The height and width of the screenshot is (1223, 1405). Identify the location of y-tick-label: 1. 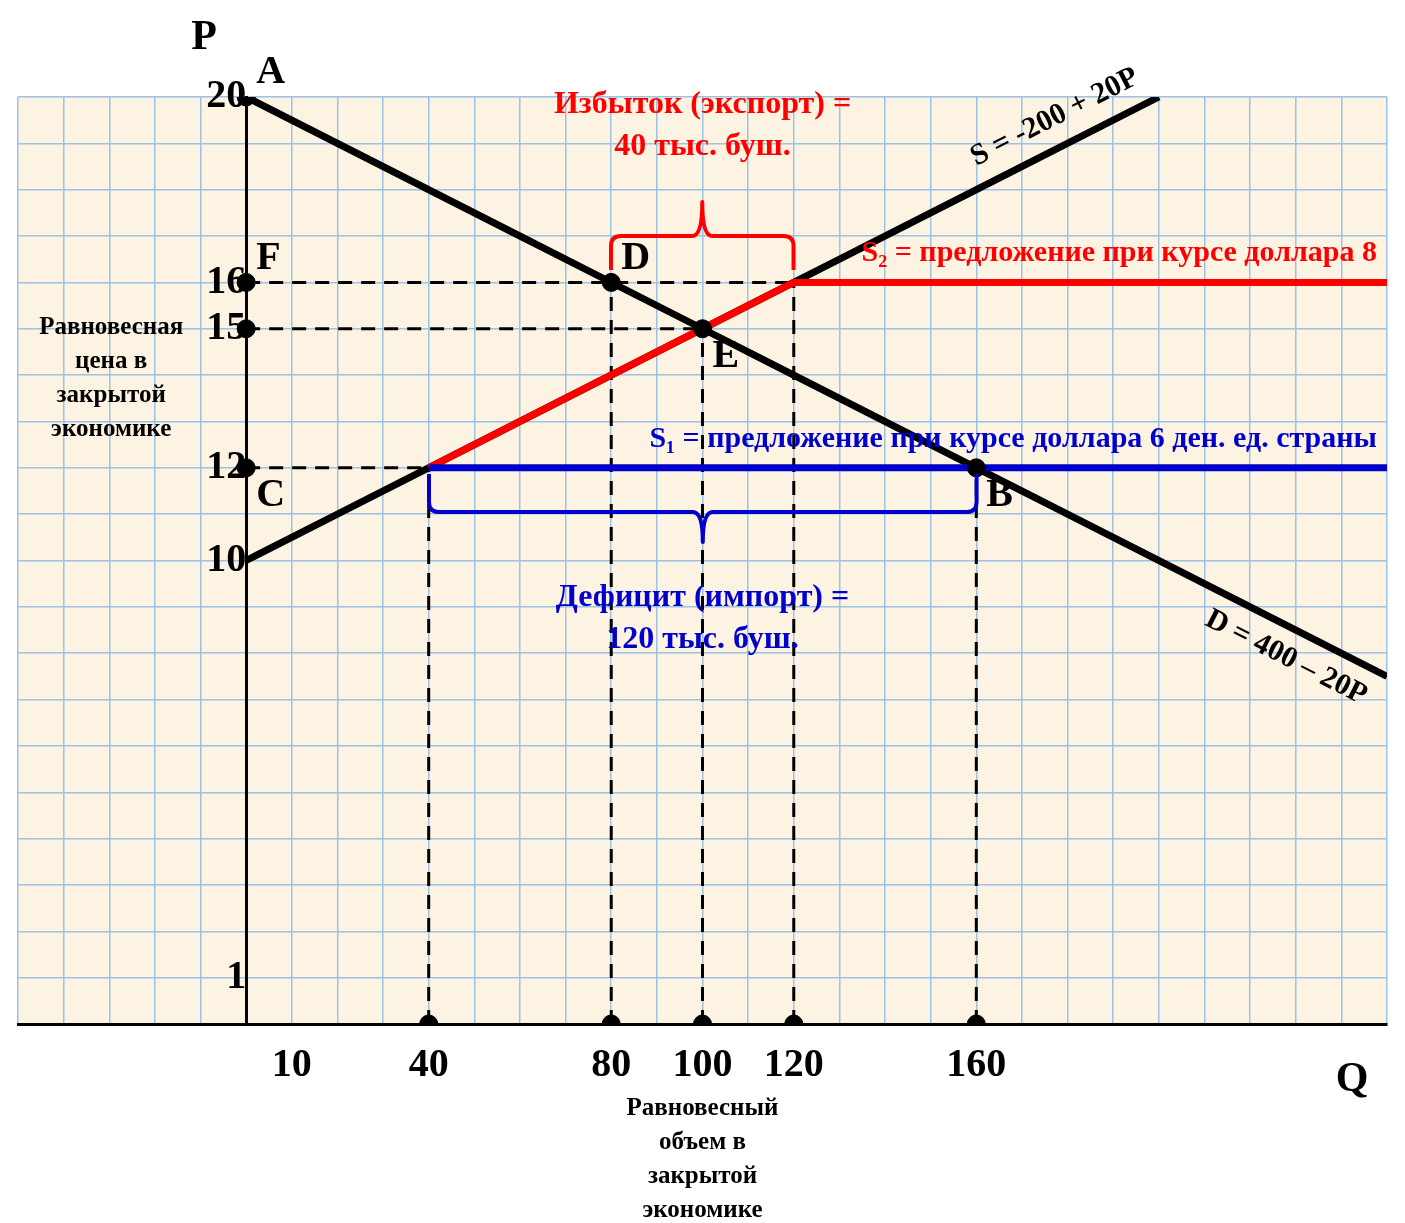
(236, 974).